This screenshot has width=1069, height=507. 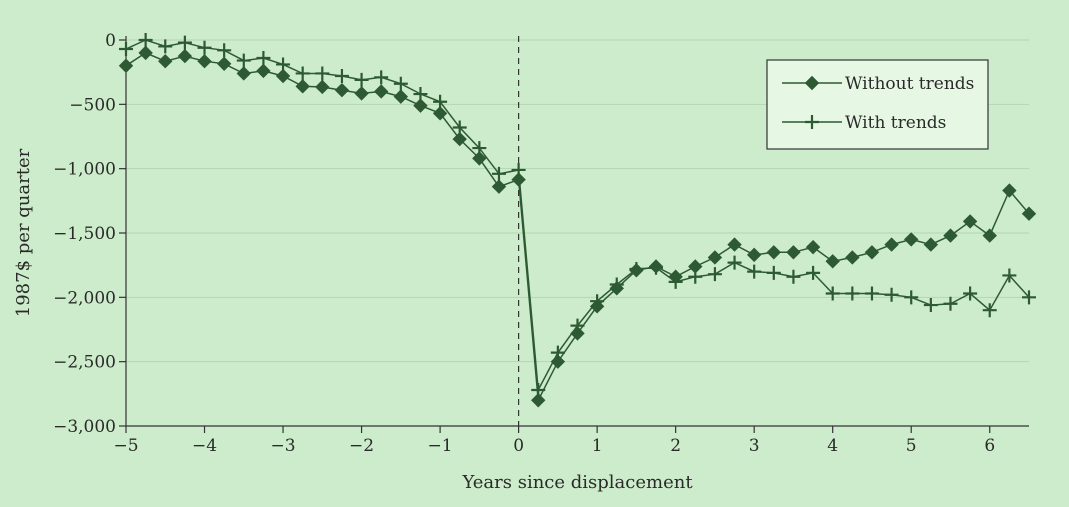 What do you see at coordinates (84, 427) in the screenshot?
I see `y-tick-label: −3,000` at bounding box center [84, 427].